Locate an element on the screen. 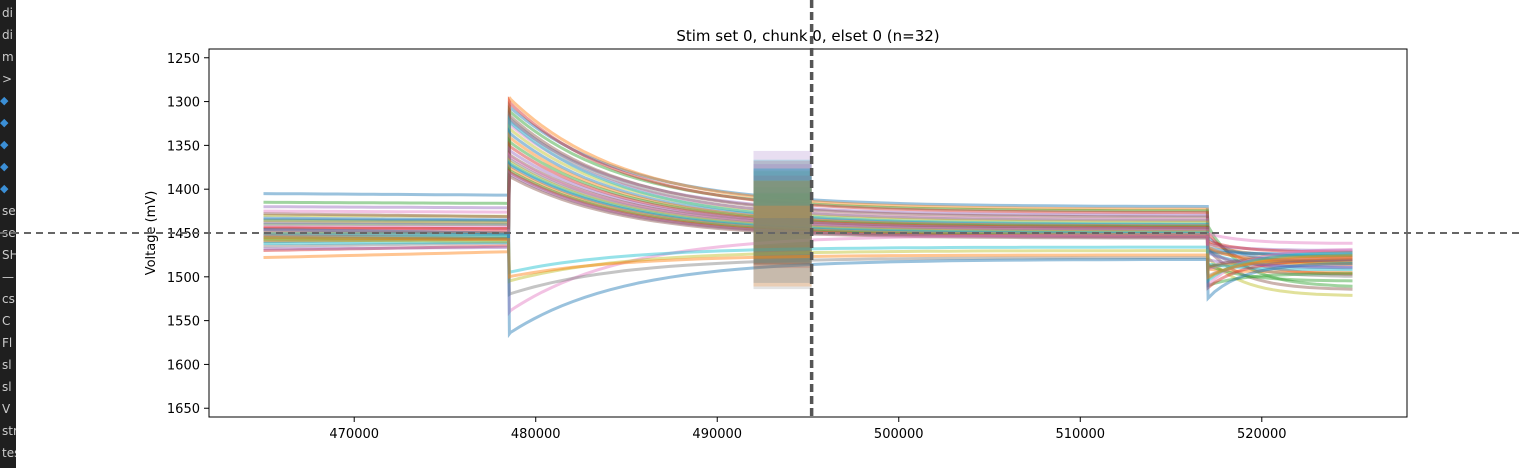 Image resolution: width=1522 pixels, height=468 pixels. x-tick-label: 500000 is located at coordinates (899, 434).